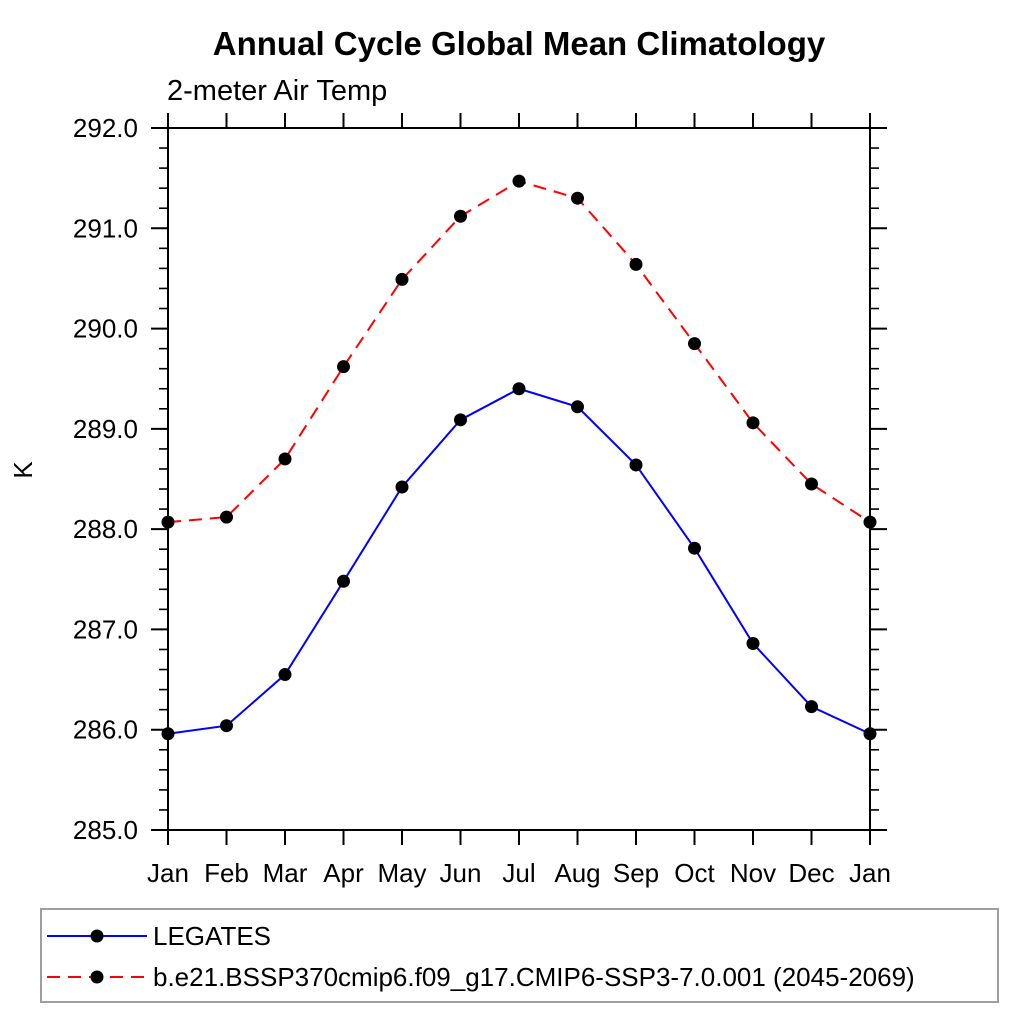  Describe the element at coordinates (105, 329) in the screenshot. I see `y-tick-label: 290.0` at that location.